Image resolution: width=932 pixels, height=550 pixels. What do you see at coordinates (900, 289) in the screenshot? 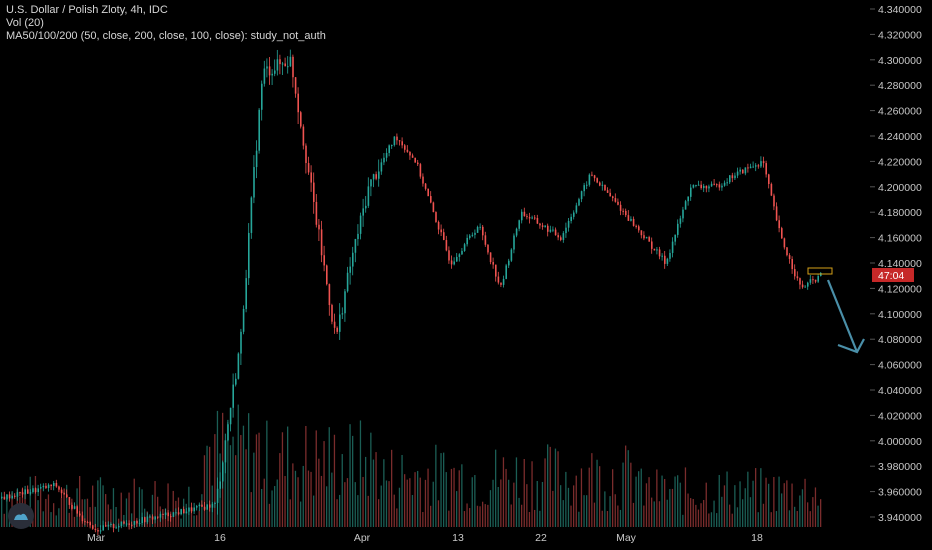
I see `y-tick-label: 4.120000` at bounding box center [900, 289].